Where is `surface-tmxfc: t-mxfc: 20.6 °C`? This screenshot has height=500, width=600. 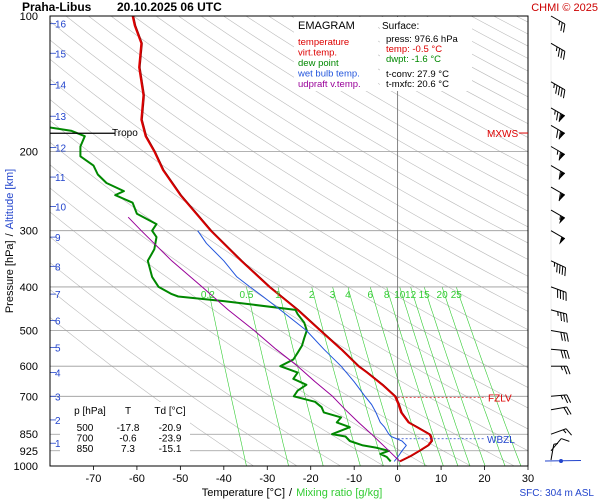 surface-tmxfc: t-mxfc: 20.6 °C is located at coordinates (417, 84).